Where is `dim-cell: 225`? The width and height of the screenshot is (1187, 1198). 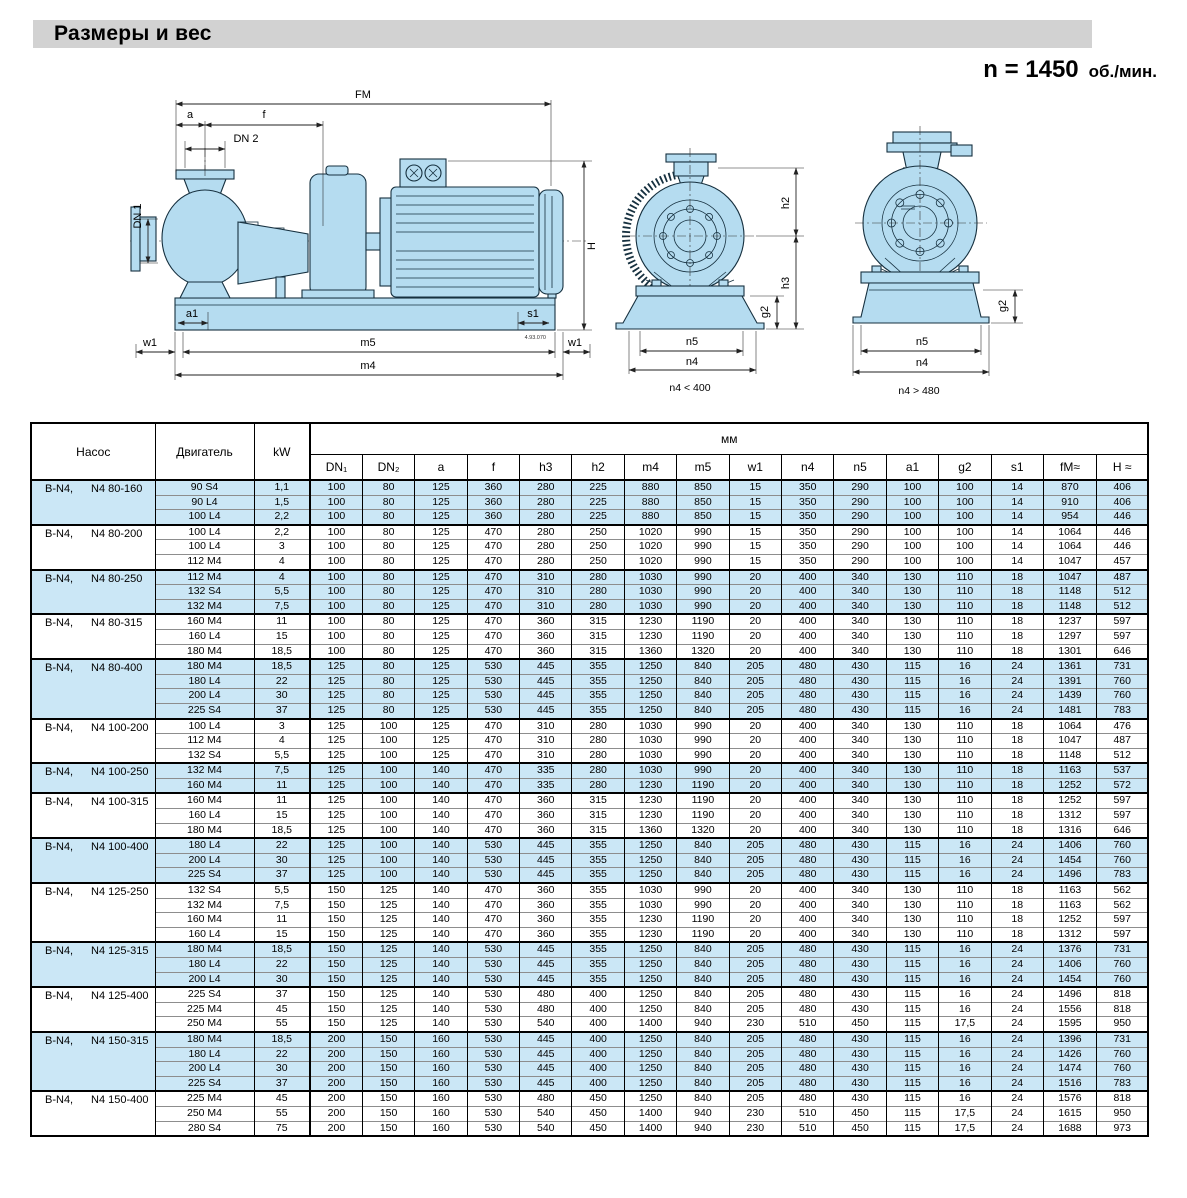
dim-cell: 225 is located at coordinates (598, 502).